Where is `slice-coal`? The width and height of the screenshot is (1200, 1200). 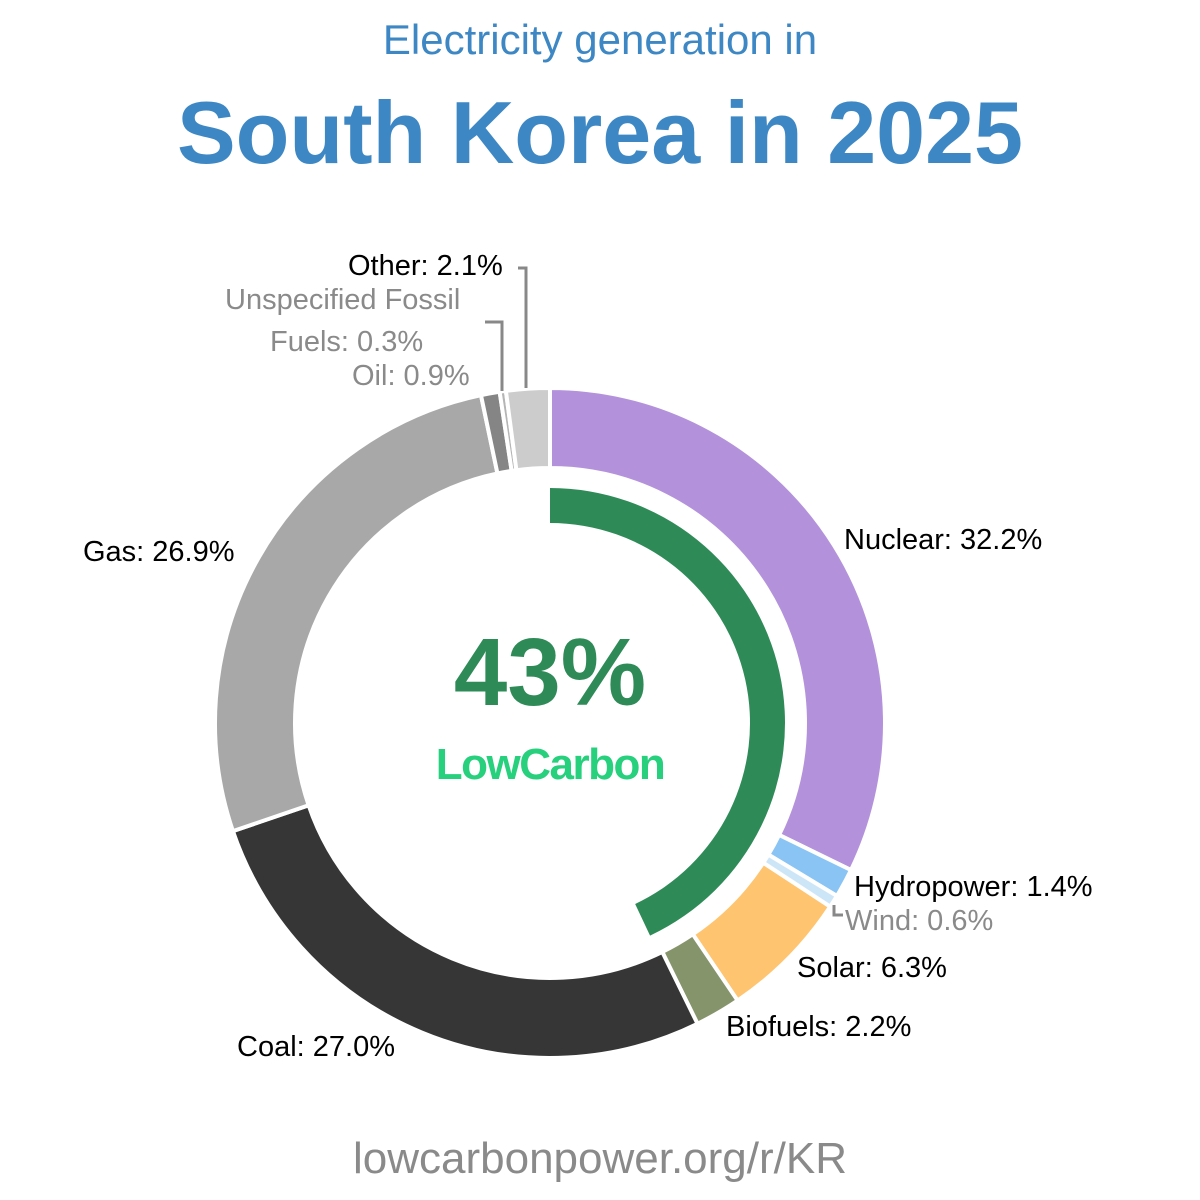 slice-coal is located at coordinates (465, 931).